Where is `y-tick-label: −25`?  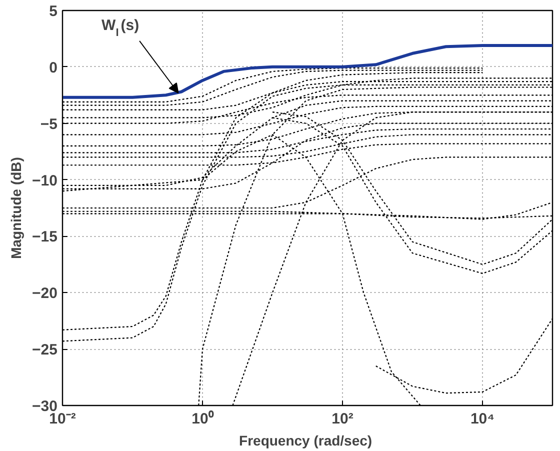
y-tick-label: −25 is located at coordinates (45, 350).